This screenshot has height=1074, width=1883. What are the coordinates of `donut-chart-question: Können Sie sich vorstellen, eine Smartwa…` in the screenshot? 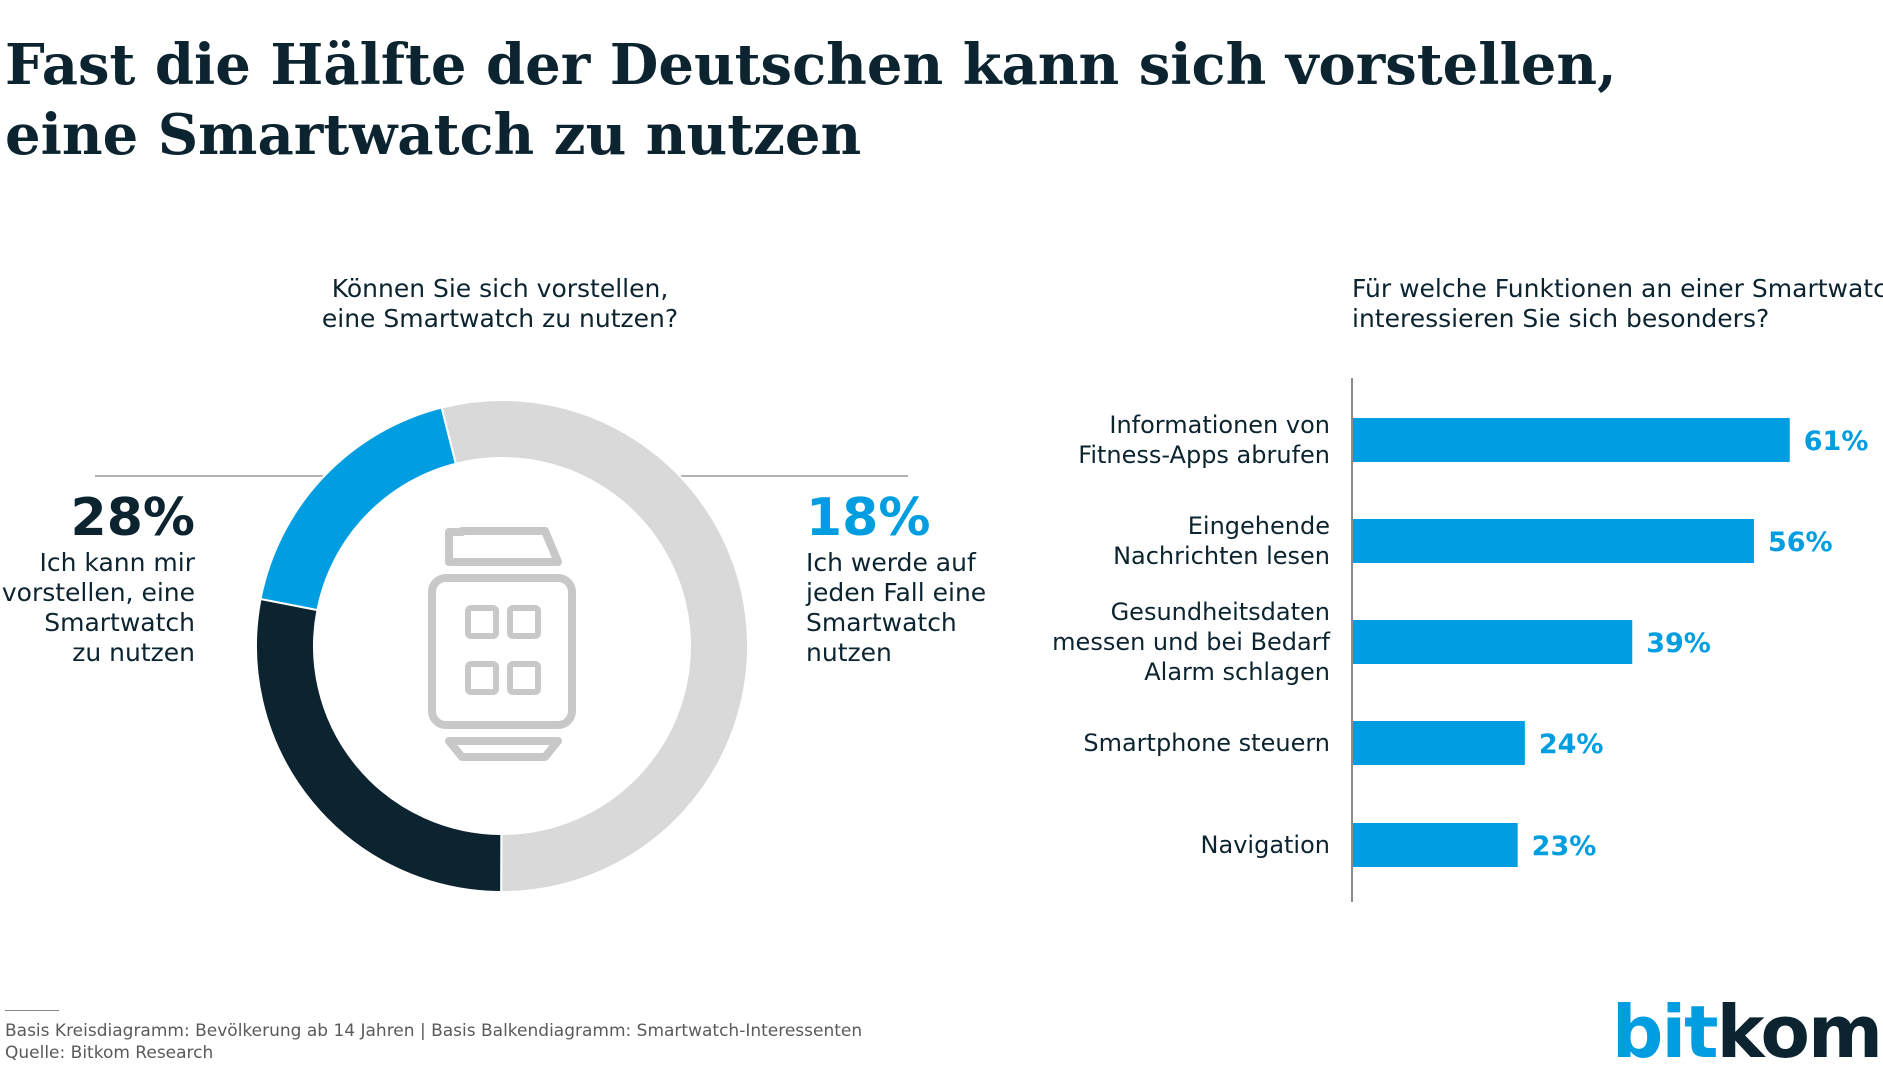 It's located at (500, 304).